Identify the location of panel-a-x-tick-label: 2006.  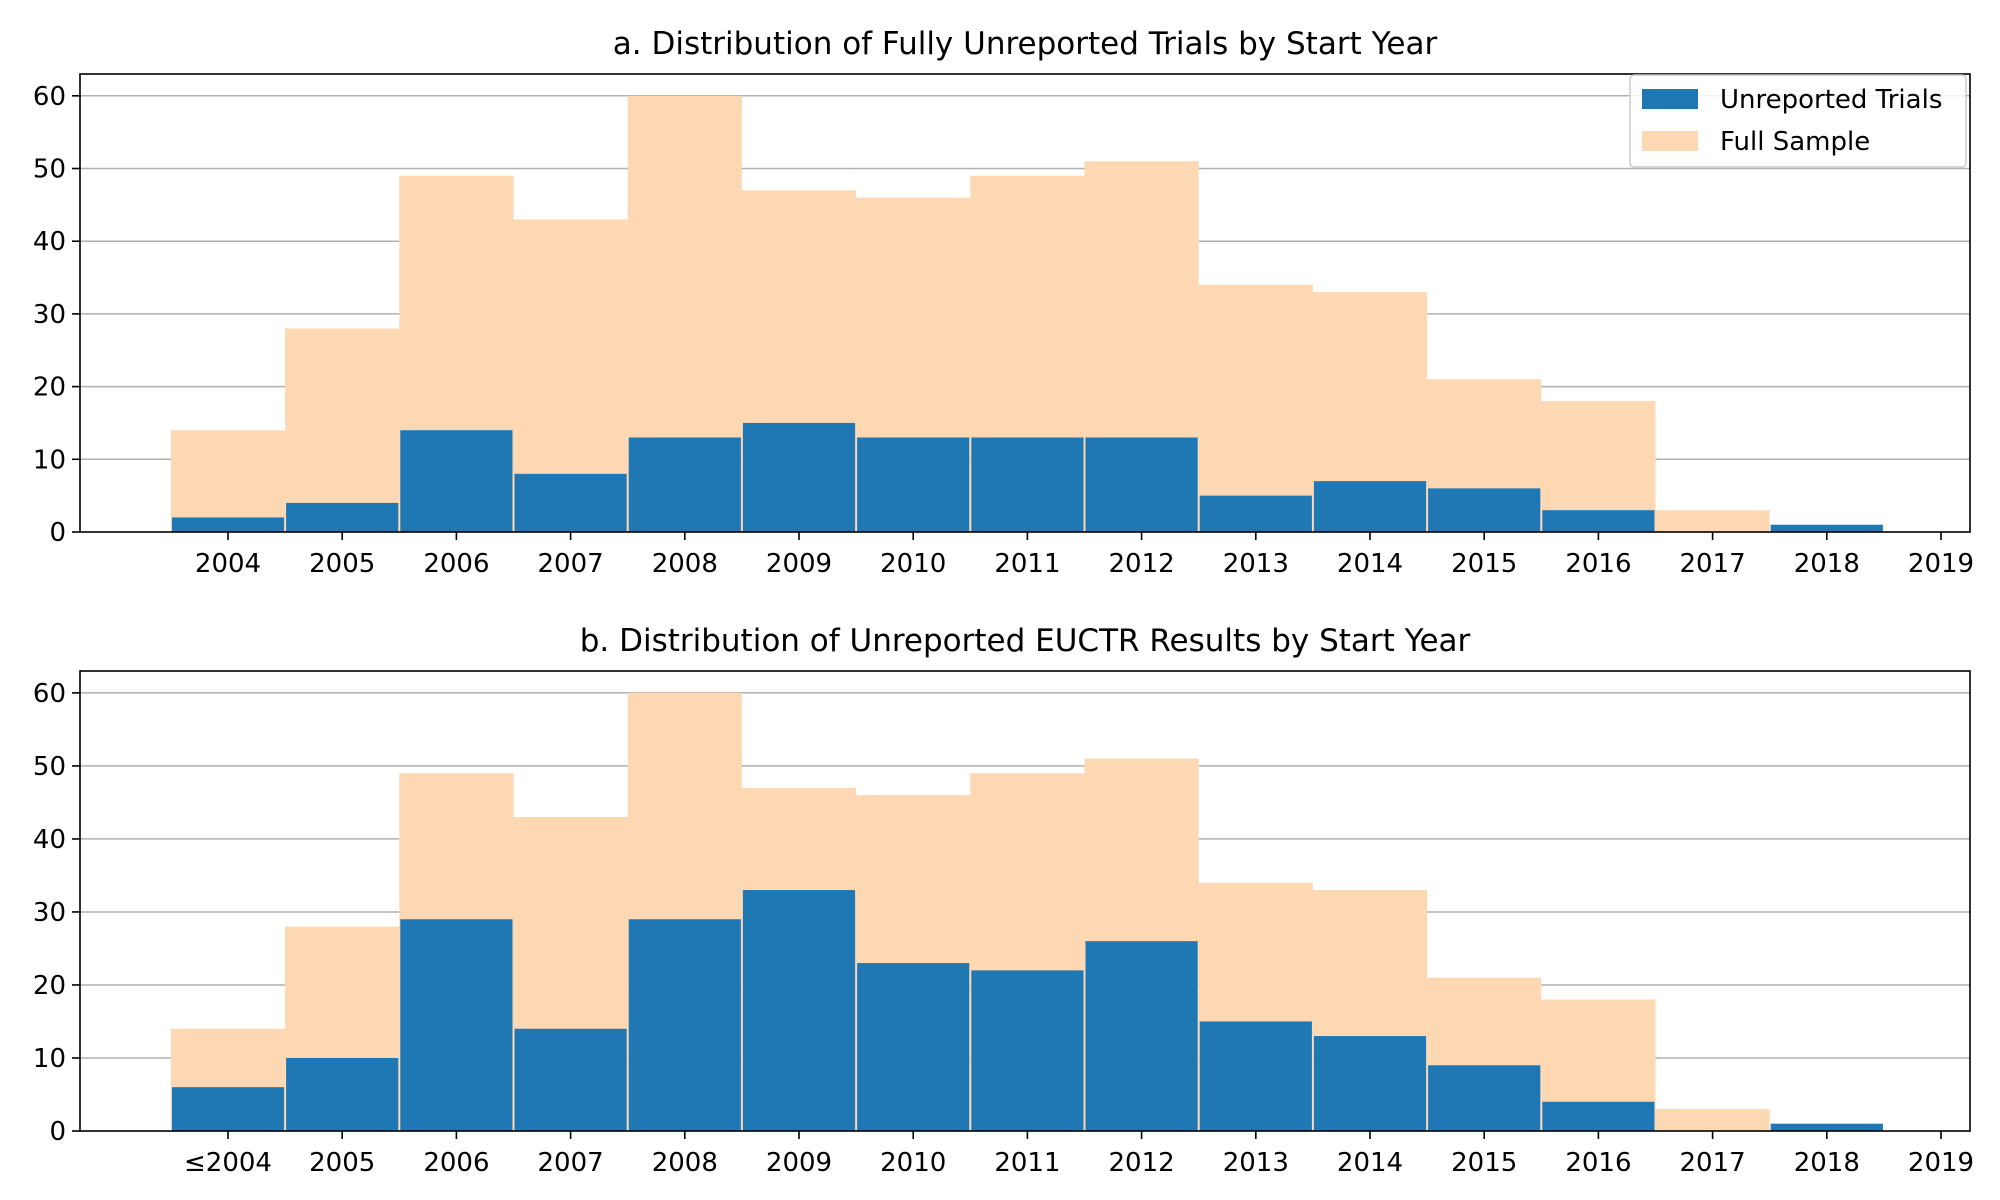
(456, 564).